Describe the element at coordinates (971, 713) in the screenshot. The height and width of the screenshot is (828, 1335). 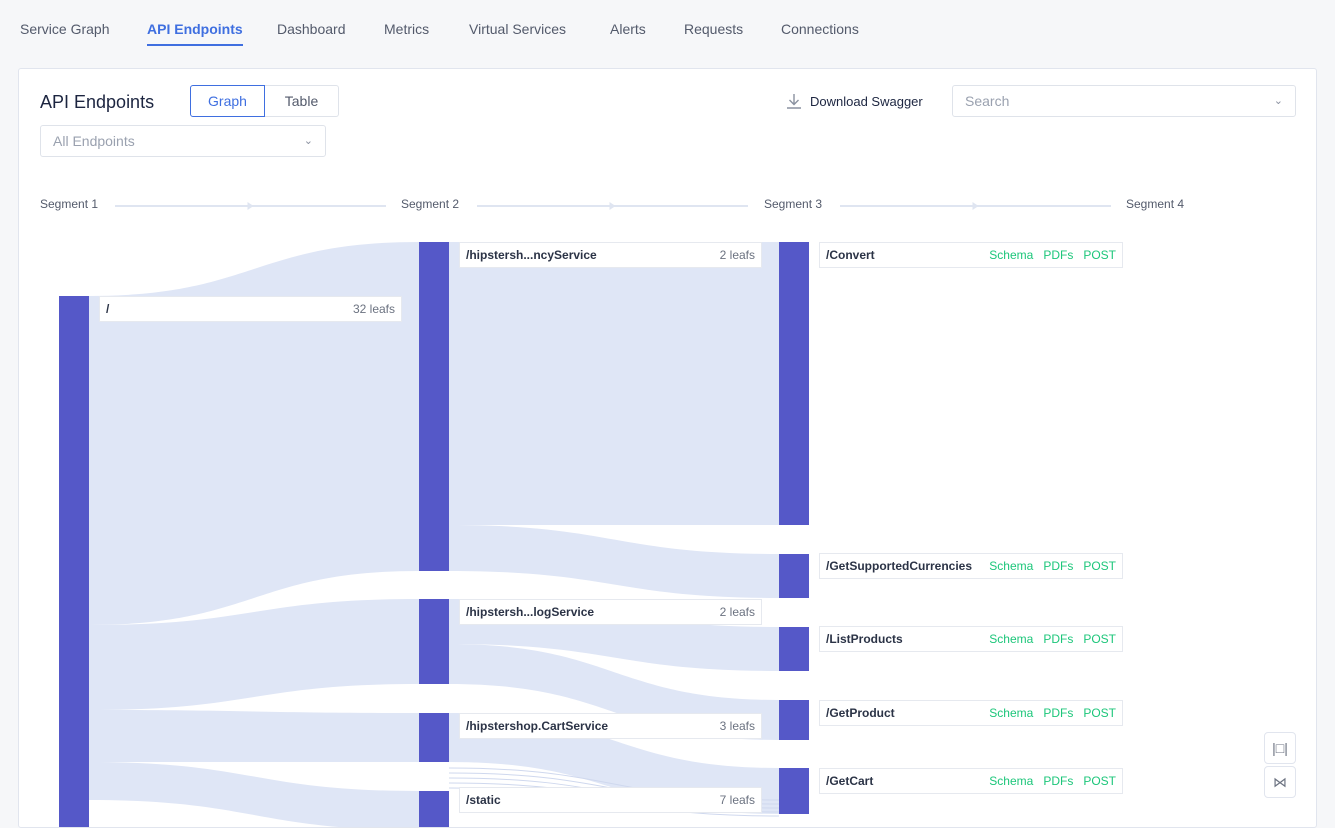
I see `node-label-seg3: /GetProduct Schema PDFs POST` at that location.